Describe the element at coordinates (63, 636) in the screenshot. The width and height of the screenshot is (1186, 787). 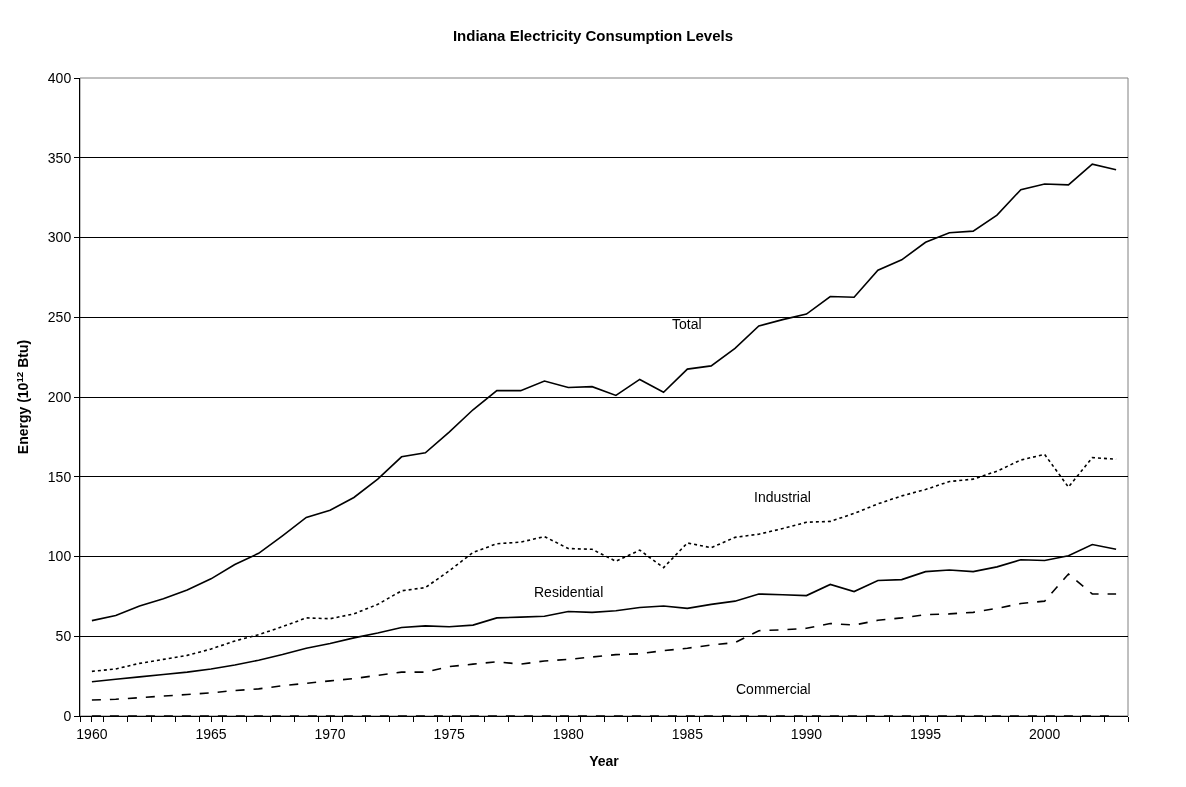
I see `y-tick-label: 50` at that location.